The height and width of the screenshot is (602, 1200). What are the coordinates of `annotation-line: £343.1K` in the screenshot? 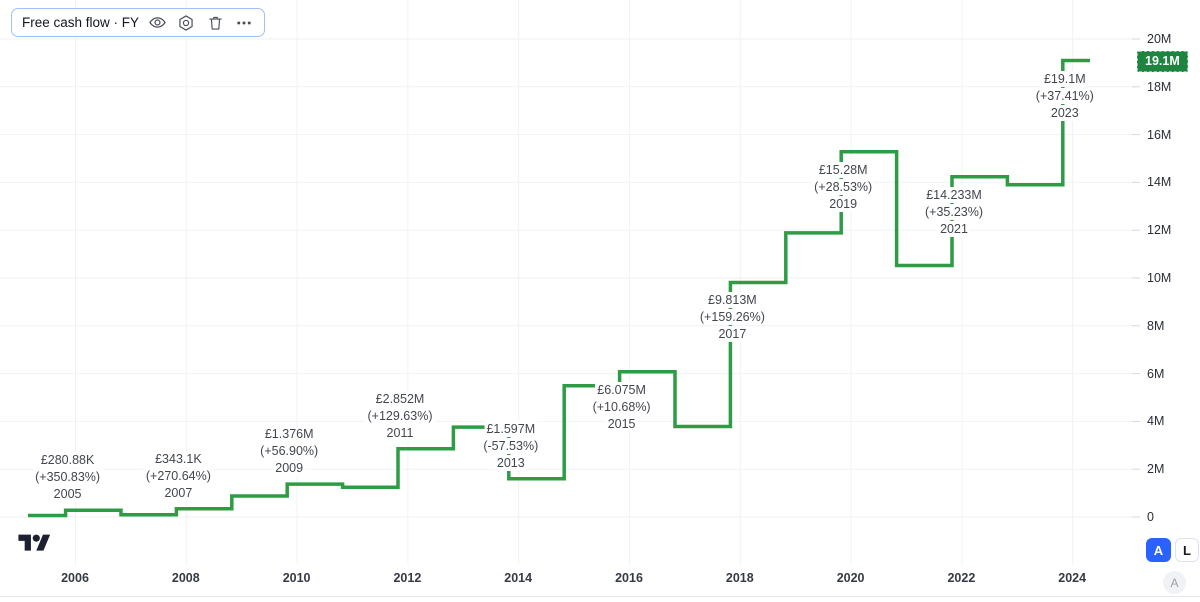 It's located at (178, 458).